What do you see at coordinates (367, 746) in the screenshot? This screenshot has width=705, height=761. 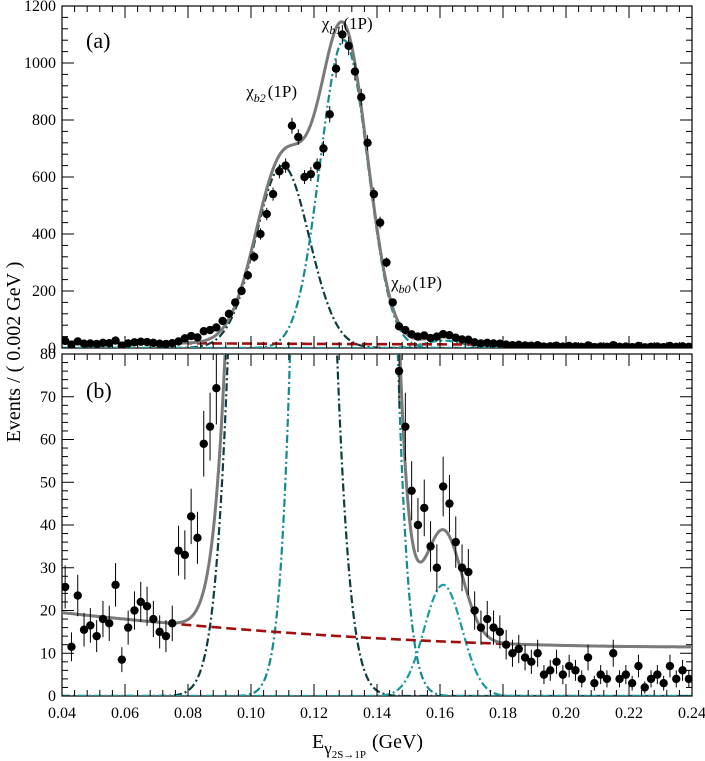 I see `x-axis-title: Eγ2S→1P (GeV)` at bounding box center [367, 746].